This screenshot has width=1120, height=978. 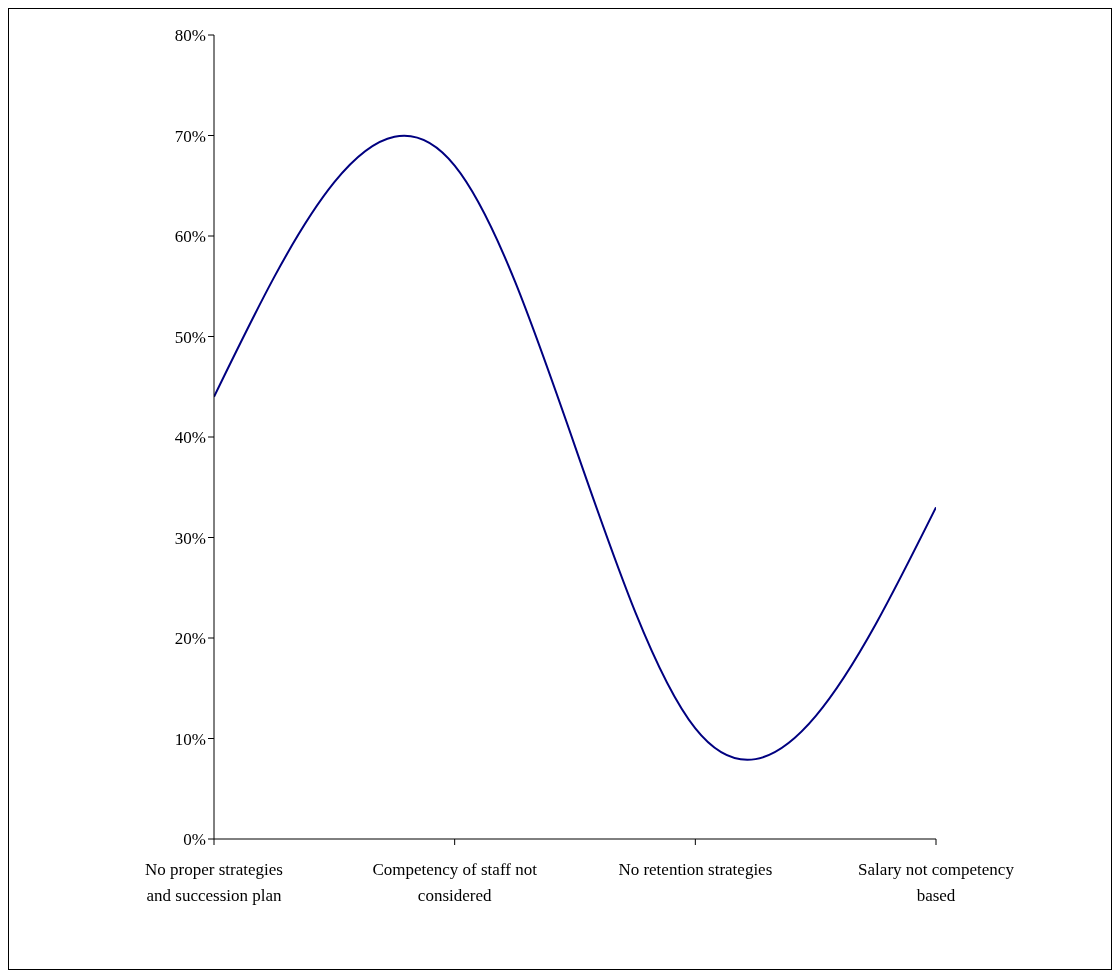 I want to click on y-tick-label: 80%, so click(x=190, y=36).